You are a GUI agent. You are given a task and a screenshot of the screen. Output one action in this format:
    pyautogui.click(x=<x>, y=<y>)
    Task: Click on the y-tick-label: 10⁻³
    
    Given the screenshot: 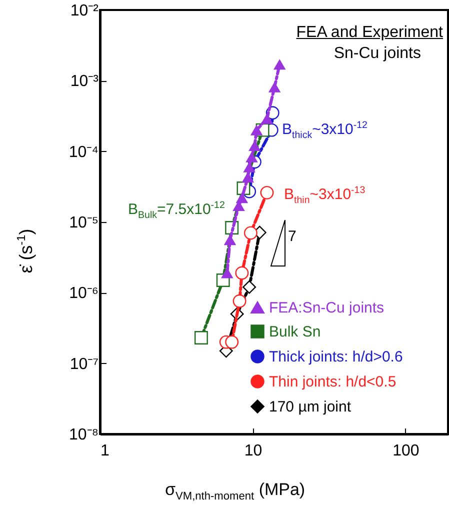 What is the action you would take?
    pyautogui.click(x=85, y=81)
    